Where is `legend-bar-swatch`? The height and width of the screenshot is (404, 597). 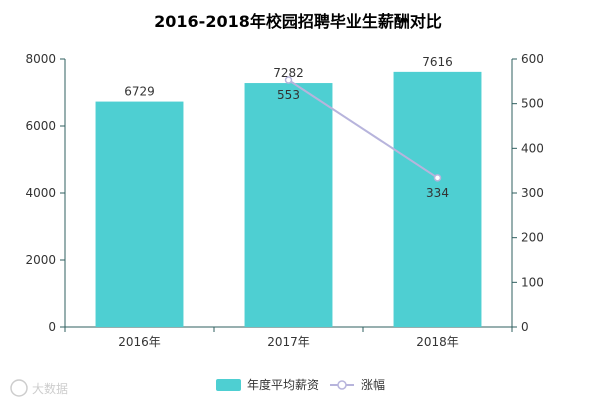 legend-bar-swatch is located at coordinates (228, 385).